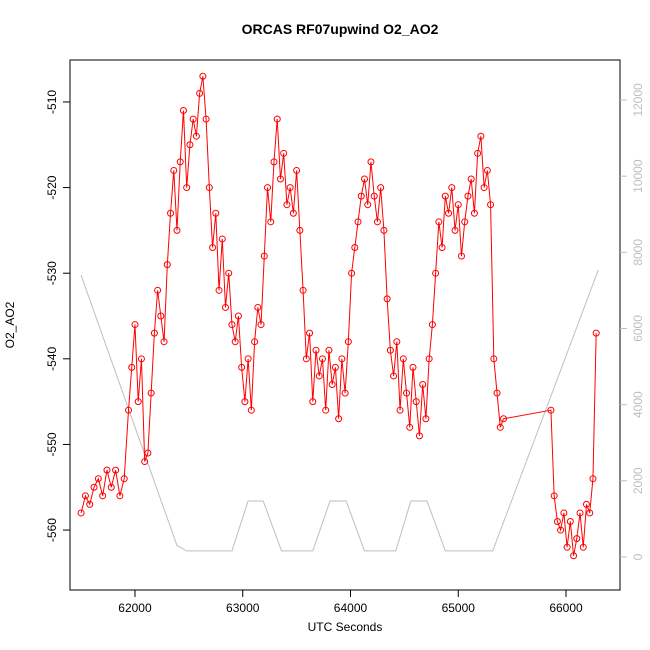 The width and height of the screenshot is (650, 650). What do you see at coordinates (638, 252) in the screenshot?
I see `y2-tick-label: 8000` at bounding box center [638, 252].